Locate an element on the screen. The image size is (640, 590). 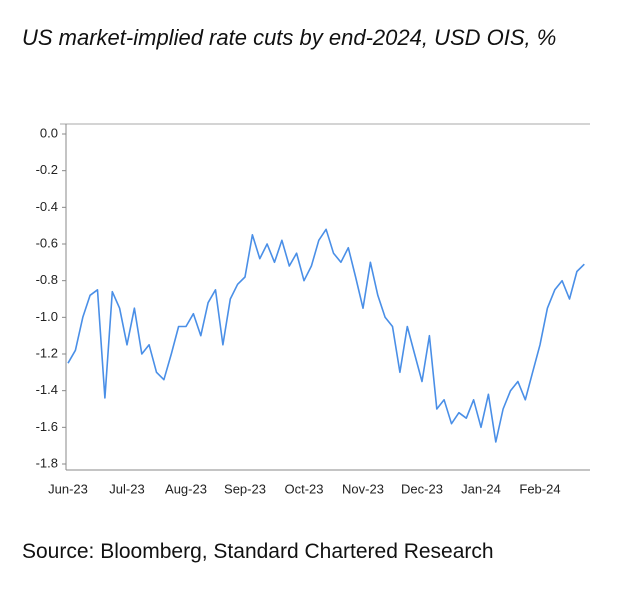
y-tick-label: -1.6 is located at coordinates (47, 426).